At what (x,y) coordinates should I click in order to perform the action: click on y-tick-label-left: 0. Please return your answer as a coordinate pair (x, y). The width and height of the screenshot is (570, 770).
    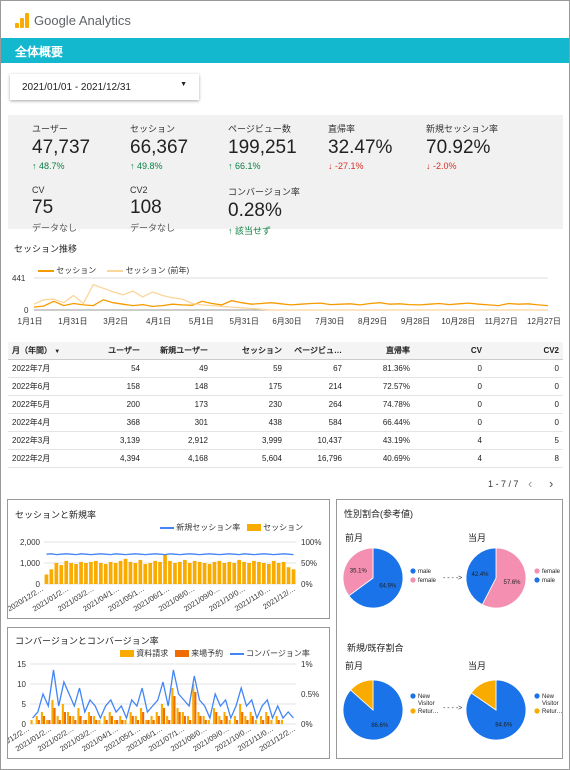
    Looking at the image, I should click on (24, 724).